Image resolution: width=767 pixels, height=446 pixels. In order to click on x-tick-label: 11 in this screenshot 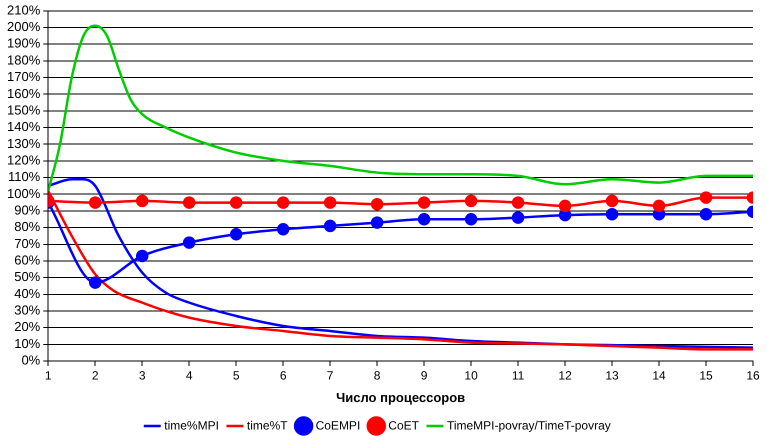, I will do `click(518, 375)`.